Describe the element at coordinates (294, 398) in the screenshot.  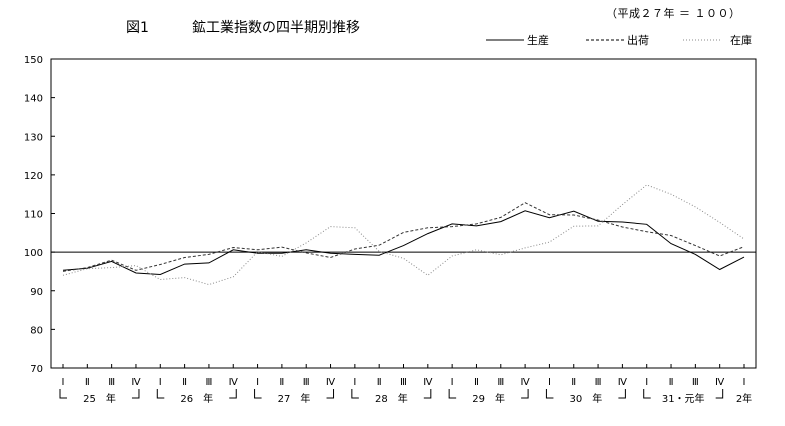
I see `year-label: 27 年` at that location.